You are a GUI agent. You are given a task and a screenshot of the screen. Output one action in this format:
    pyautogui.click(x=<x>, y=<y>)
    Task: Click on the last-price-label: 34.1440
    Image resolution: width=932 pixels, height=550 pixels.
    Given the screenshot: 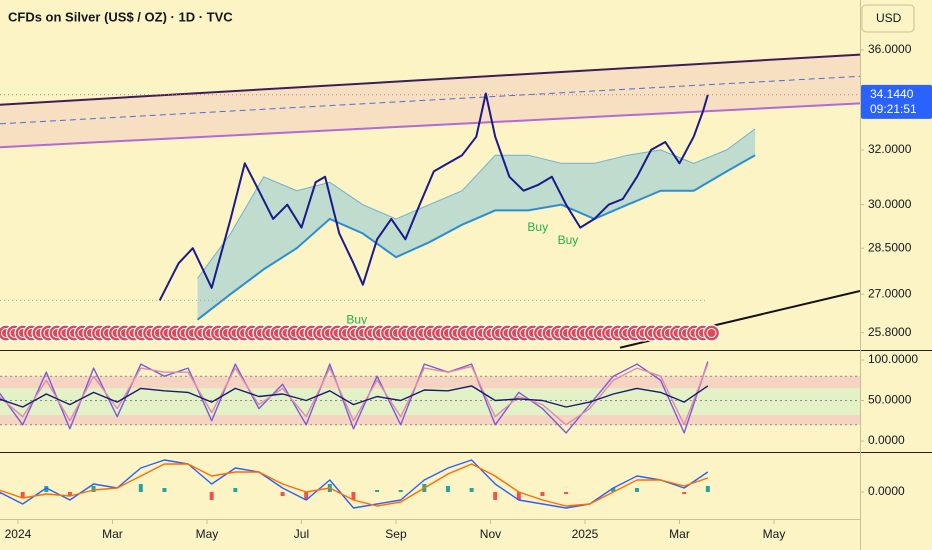 What is the action you would take?
    pyautogui.click(x=892, y=94)
    